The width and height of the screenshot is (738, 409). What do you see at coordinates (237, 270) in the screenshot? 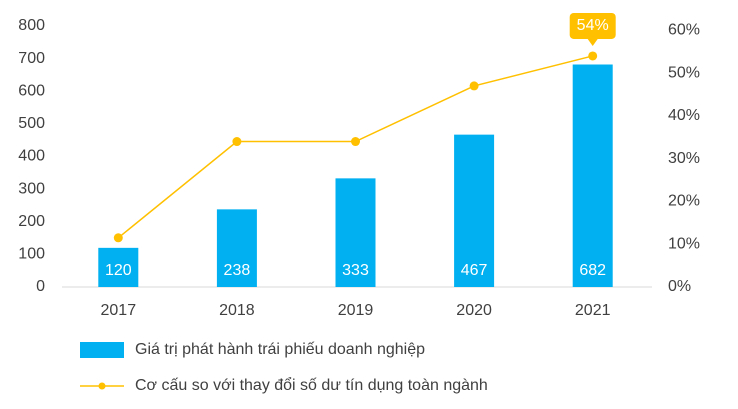
I see `bar-value-label: 238` at bounding box center [237, 270].